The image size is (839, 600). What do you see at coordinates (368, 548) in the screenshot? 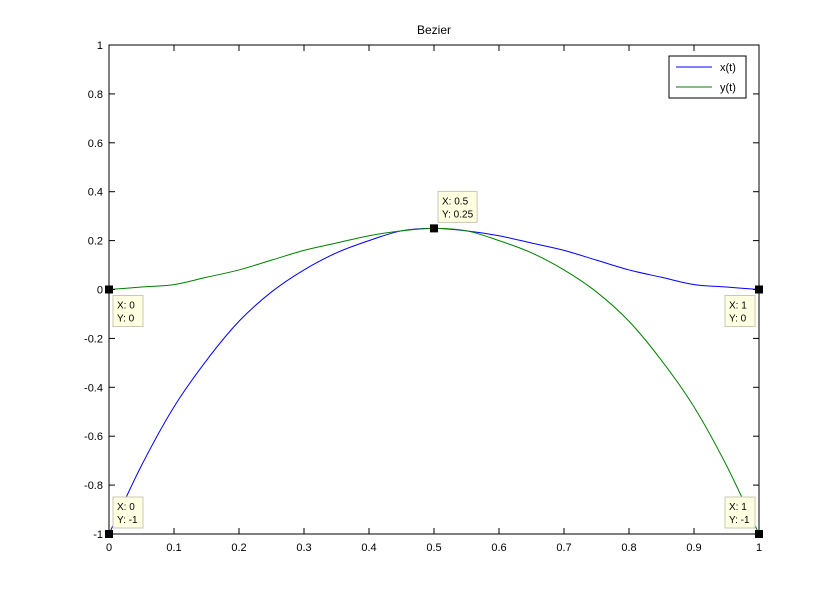
I see `x-tick-label: 0.4` at bounding box center [368, 548].